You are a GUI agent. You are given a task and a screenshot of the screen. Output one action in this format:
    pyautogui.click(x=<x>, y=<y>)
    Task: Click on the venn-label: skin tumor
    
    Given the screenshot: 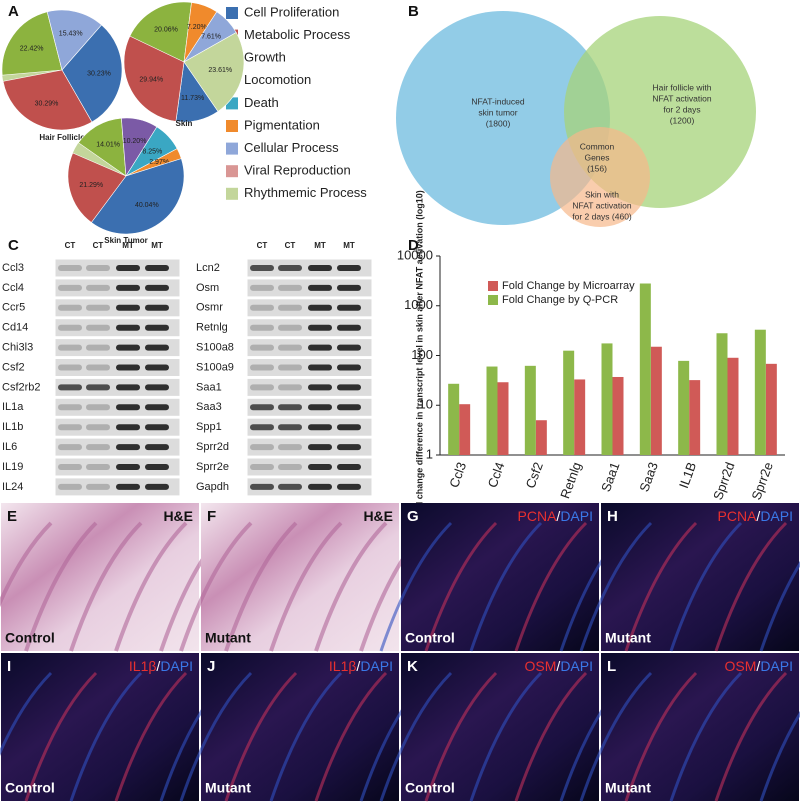 What is the action you would take?
    pyautogui.click(x=497, y=112)
    